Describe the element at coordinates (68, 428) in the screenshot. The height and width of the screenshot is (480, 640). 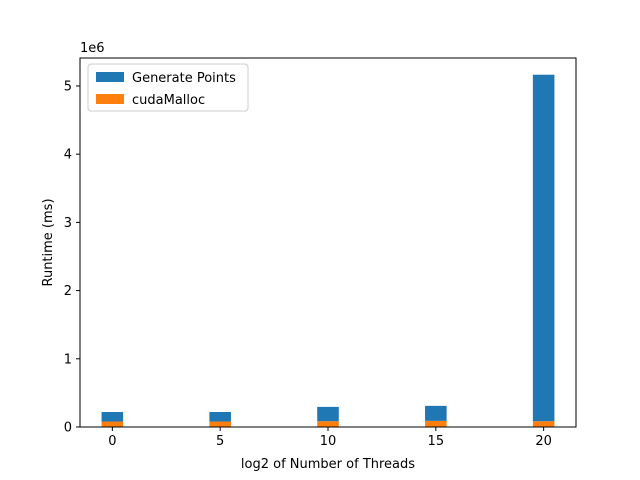
I see `y-tick-label-0: 0` at that location.